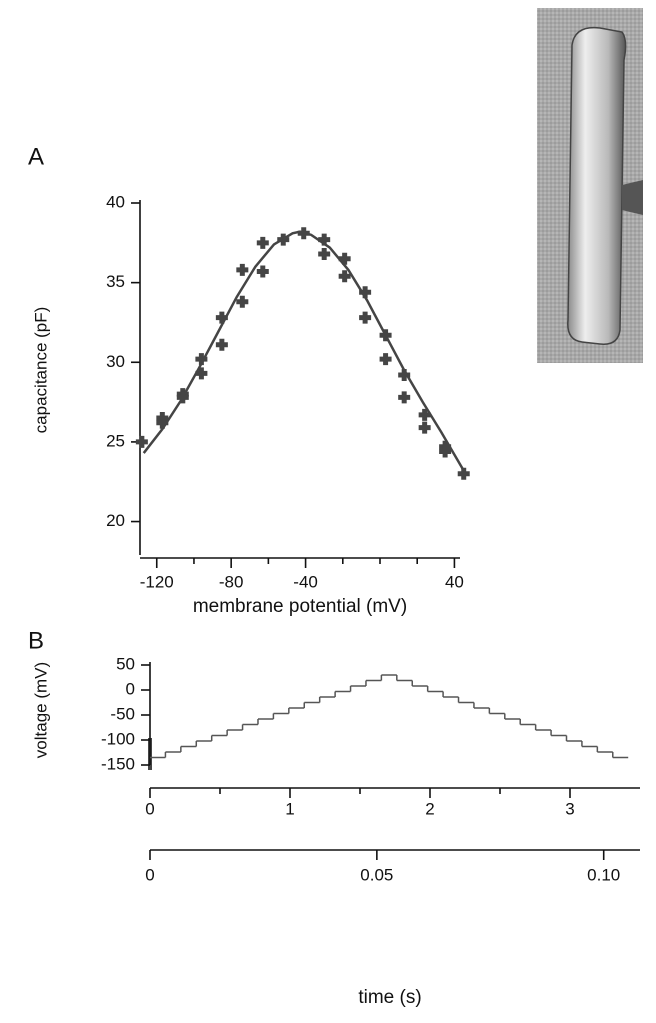  What do you see at coordinates (36, 156) in the screenshot?
I see `panel-label: A` at bounding box center [36, 156].